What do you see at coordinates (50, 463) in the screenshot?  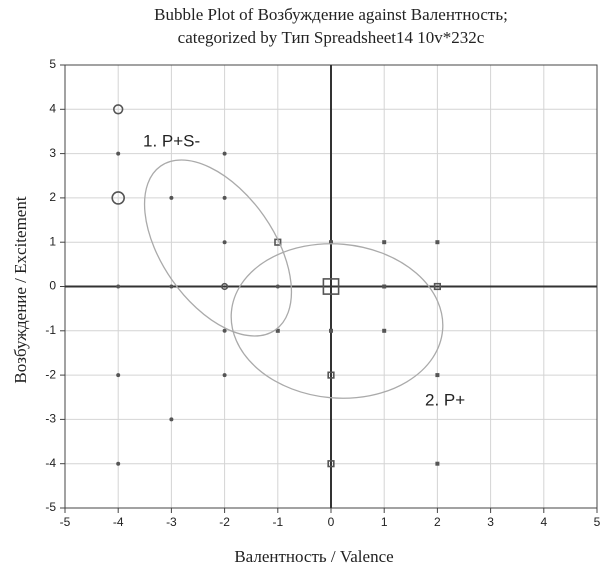 I see `y-tick-label: -4` at bounding box center [50, 463].